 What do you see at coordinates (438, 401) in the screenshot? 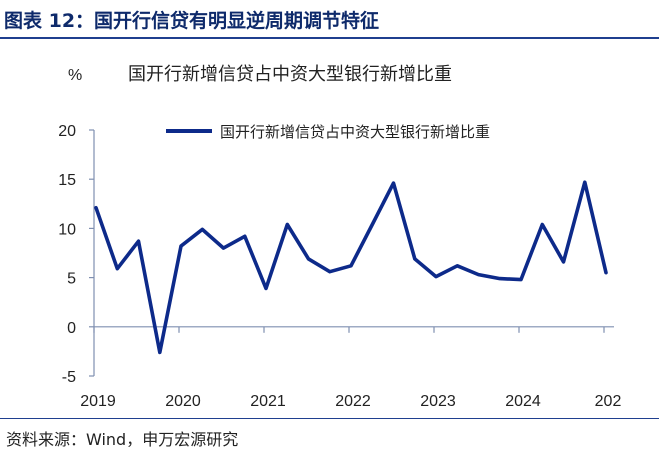
I see `x-tick-label: 2023` at bounding box center [438, 401].